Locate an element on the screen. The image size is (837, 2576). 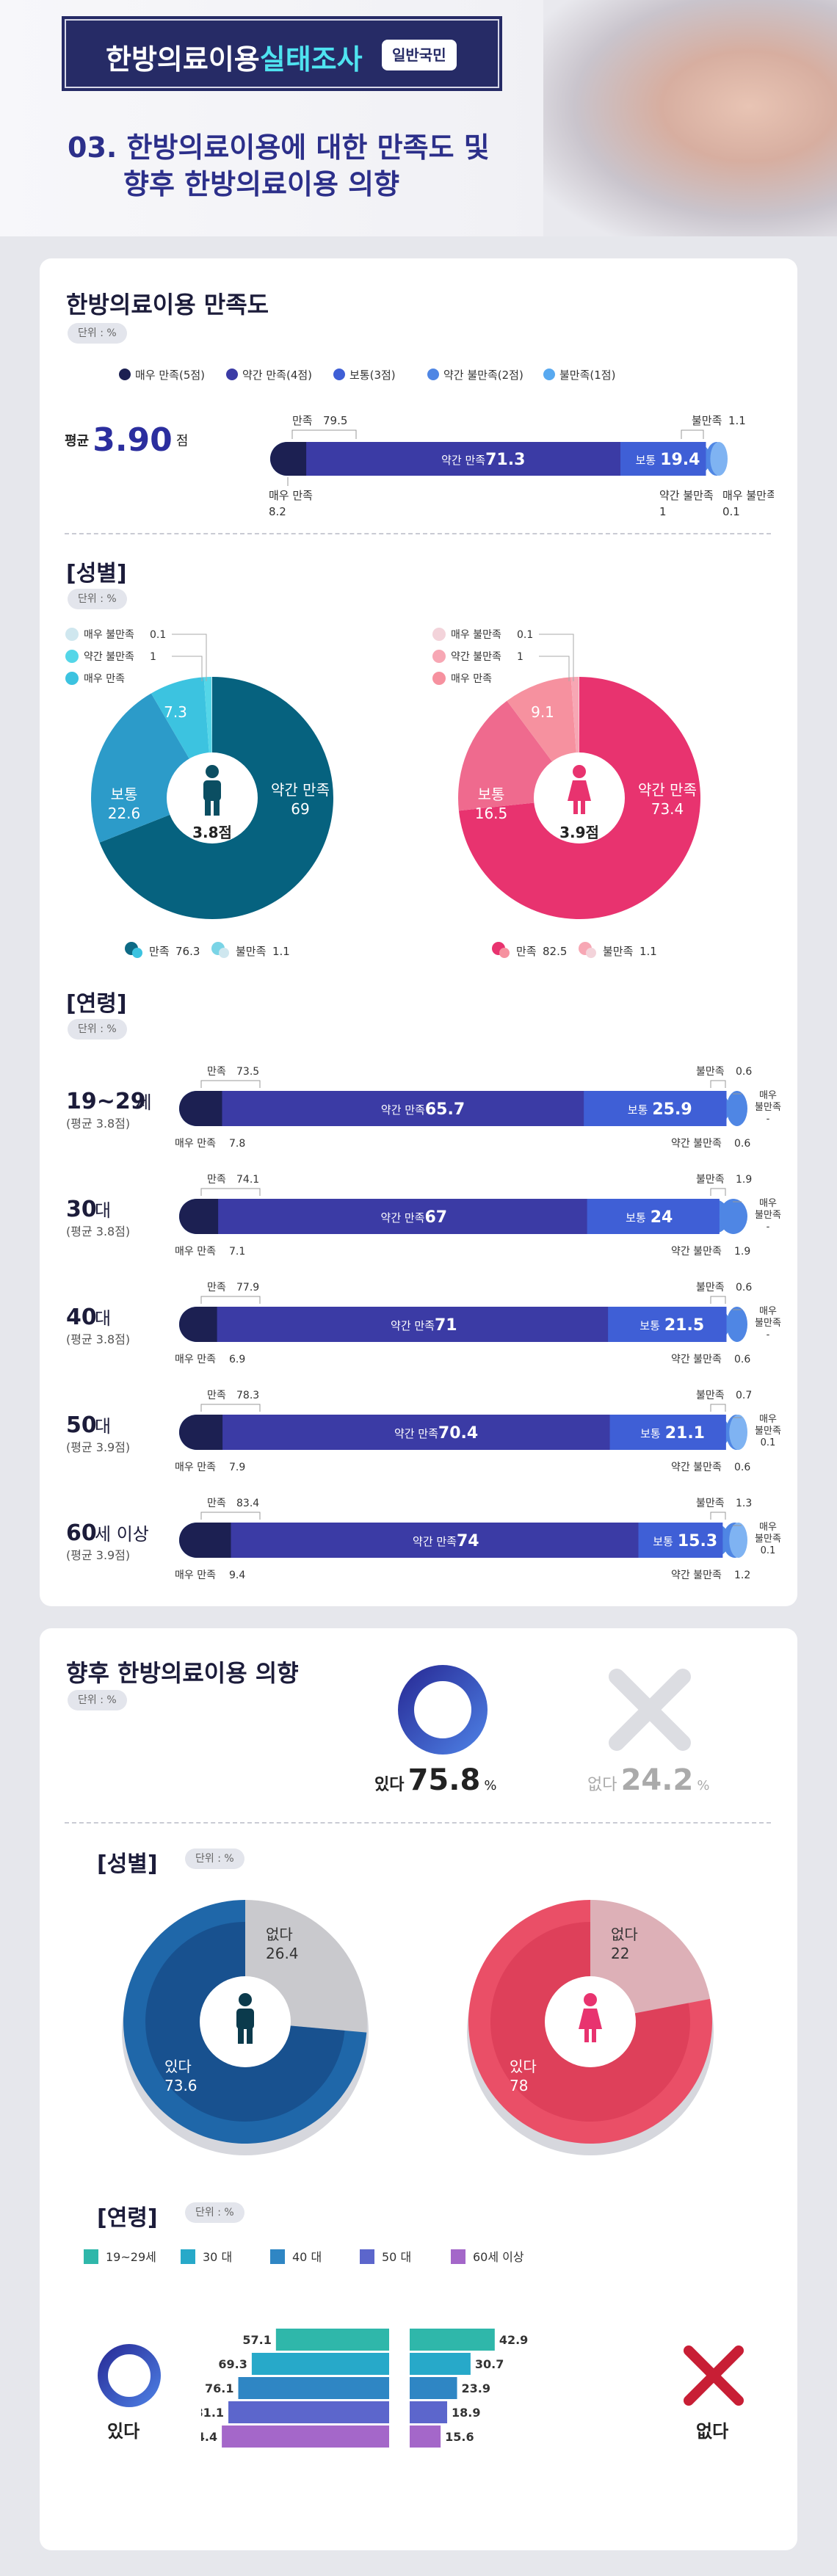
male-head-icon is located at coordinates (245, 2000).